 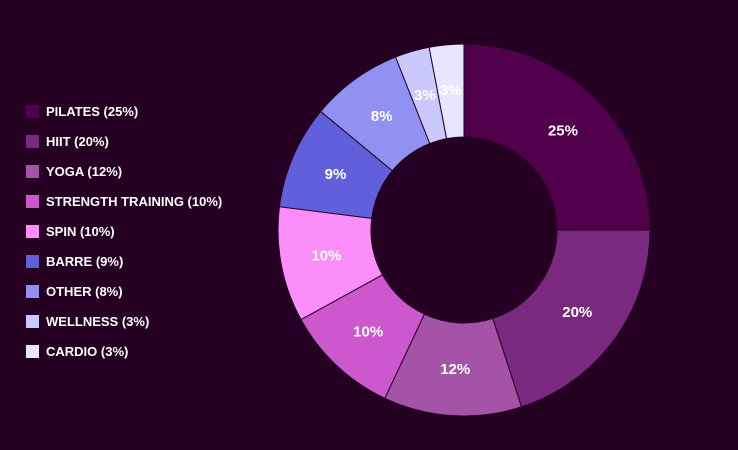 What do you see at coordinates (80, 231) in the screenshot?
I see `legend-label-spin: SPIN (10%)` at bounding box center [80, 231].